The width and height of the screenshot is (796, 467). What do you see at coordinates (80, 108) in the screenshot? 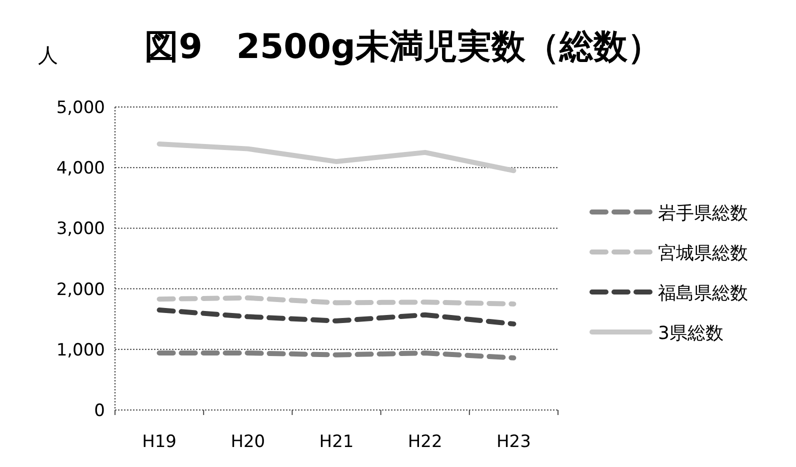
I see `y-tick-label: 5,000` at bounding box center [80, 108].